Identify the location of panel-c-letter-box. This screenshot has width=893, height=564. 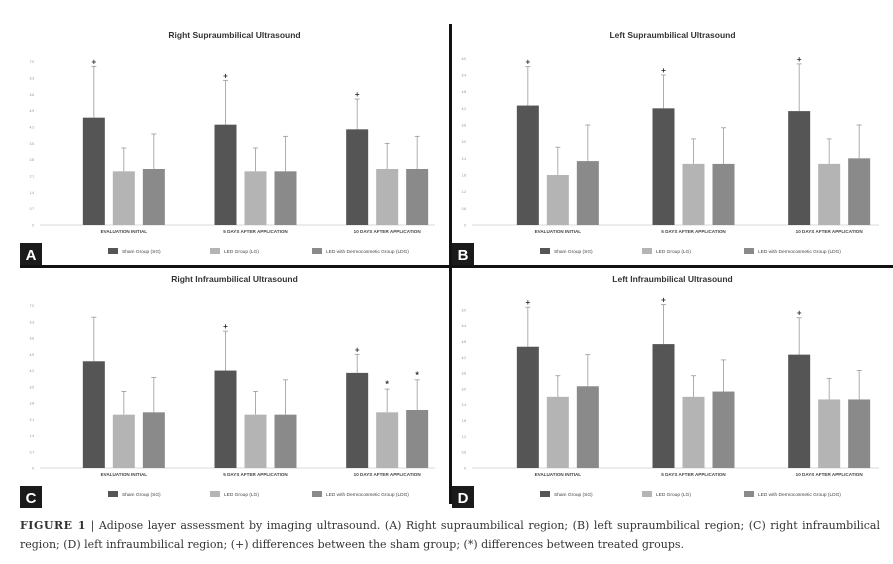
(31, 497).